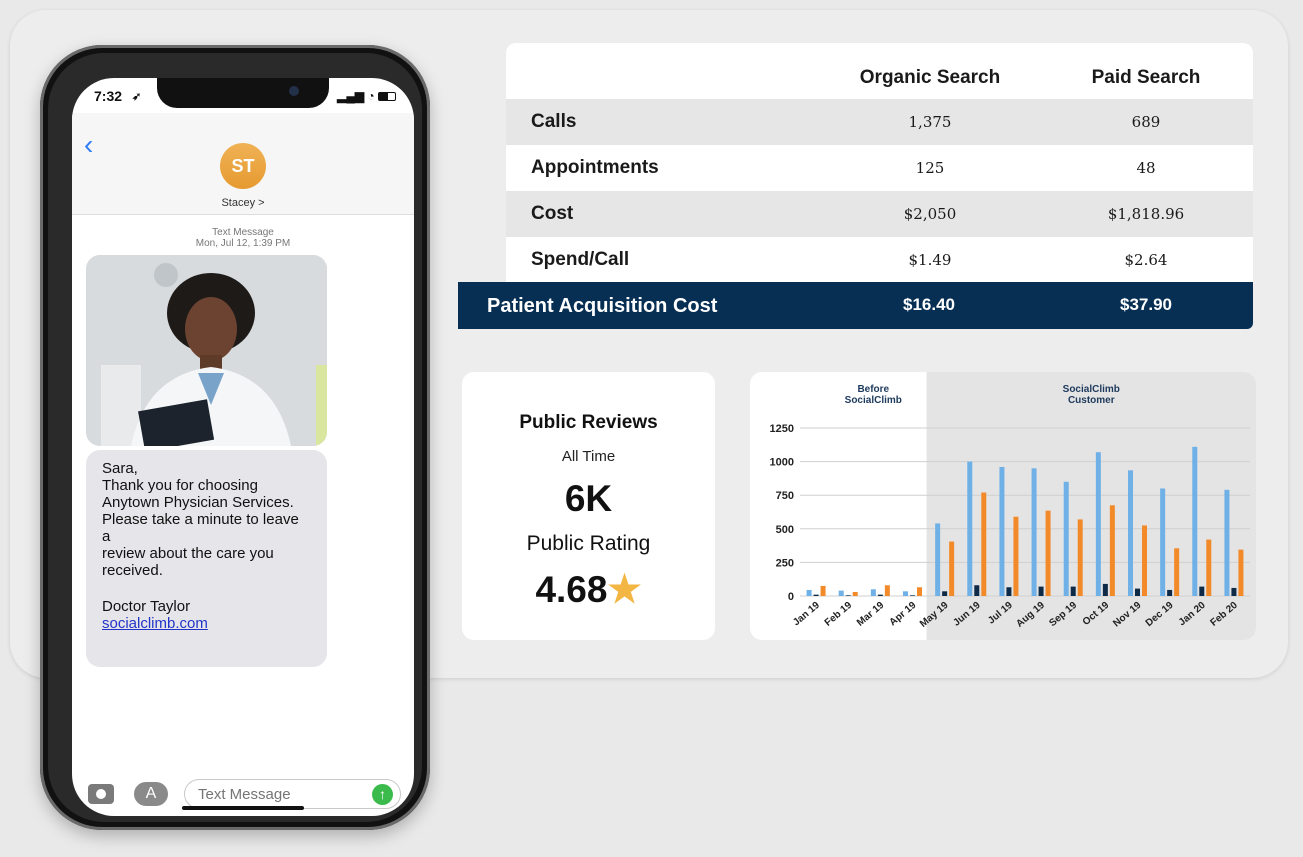  What do you see at coordinates (137, 97) in the screenshot?
I see `location-arrow-icon: ➶` at bounding box center [137, 97].